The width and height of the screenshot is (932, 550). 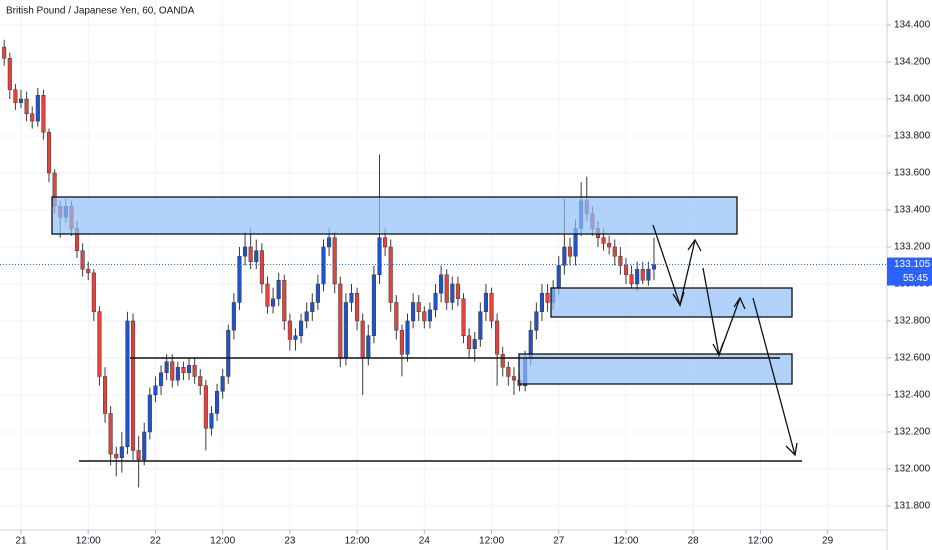 What do you see at coordinates (912, 173) in the screenshot?
I see `y-tick-label: 133.600` at bounding box center [912, 173].